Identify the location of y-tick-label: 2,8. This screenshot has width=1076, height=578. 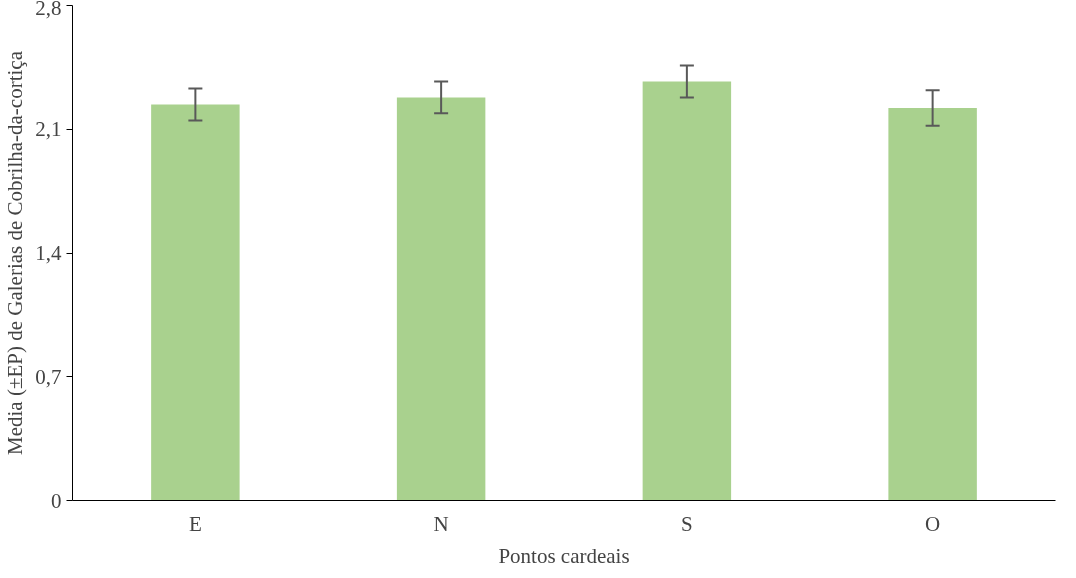
(48, 10).